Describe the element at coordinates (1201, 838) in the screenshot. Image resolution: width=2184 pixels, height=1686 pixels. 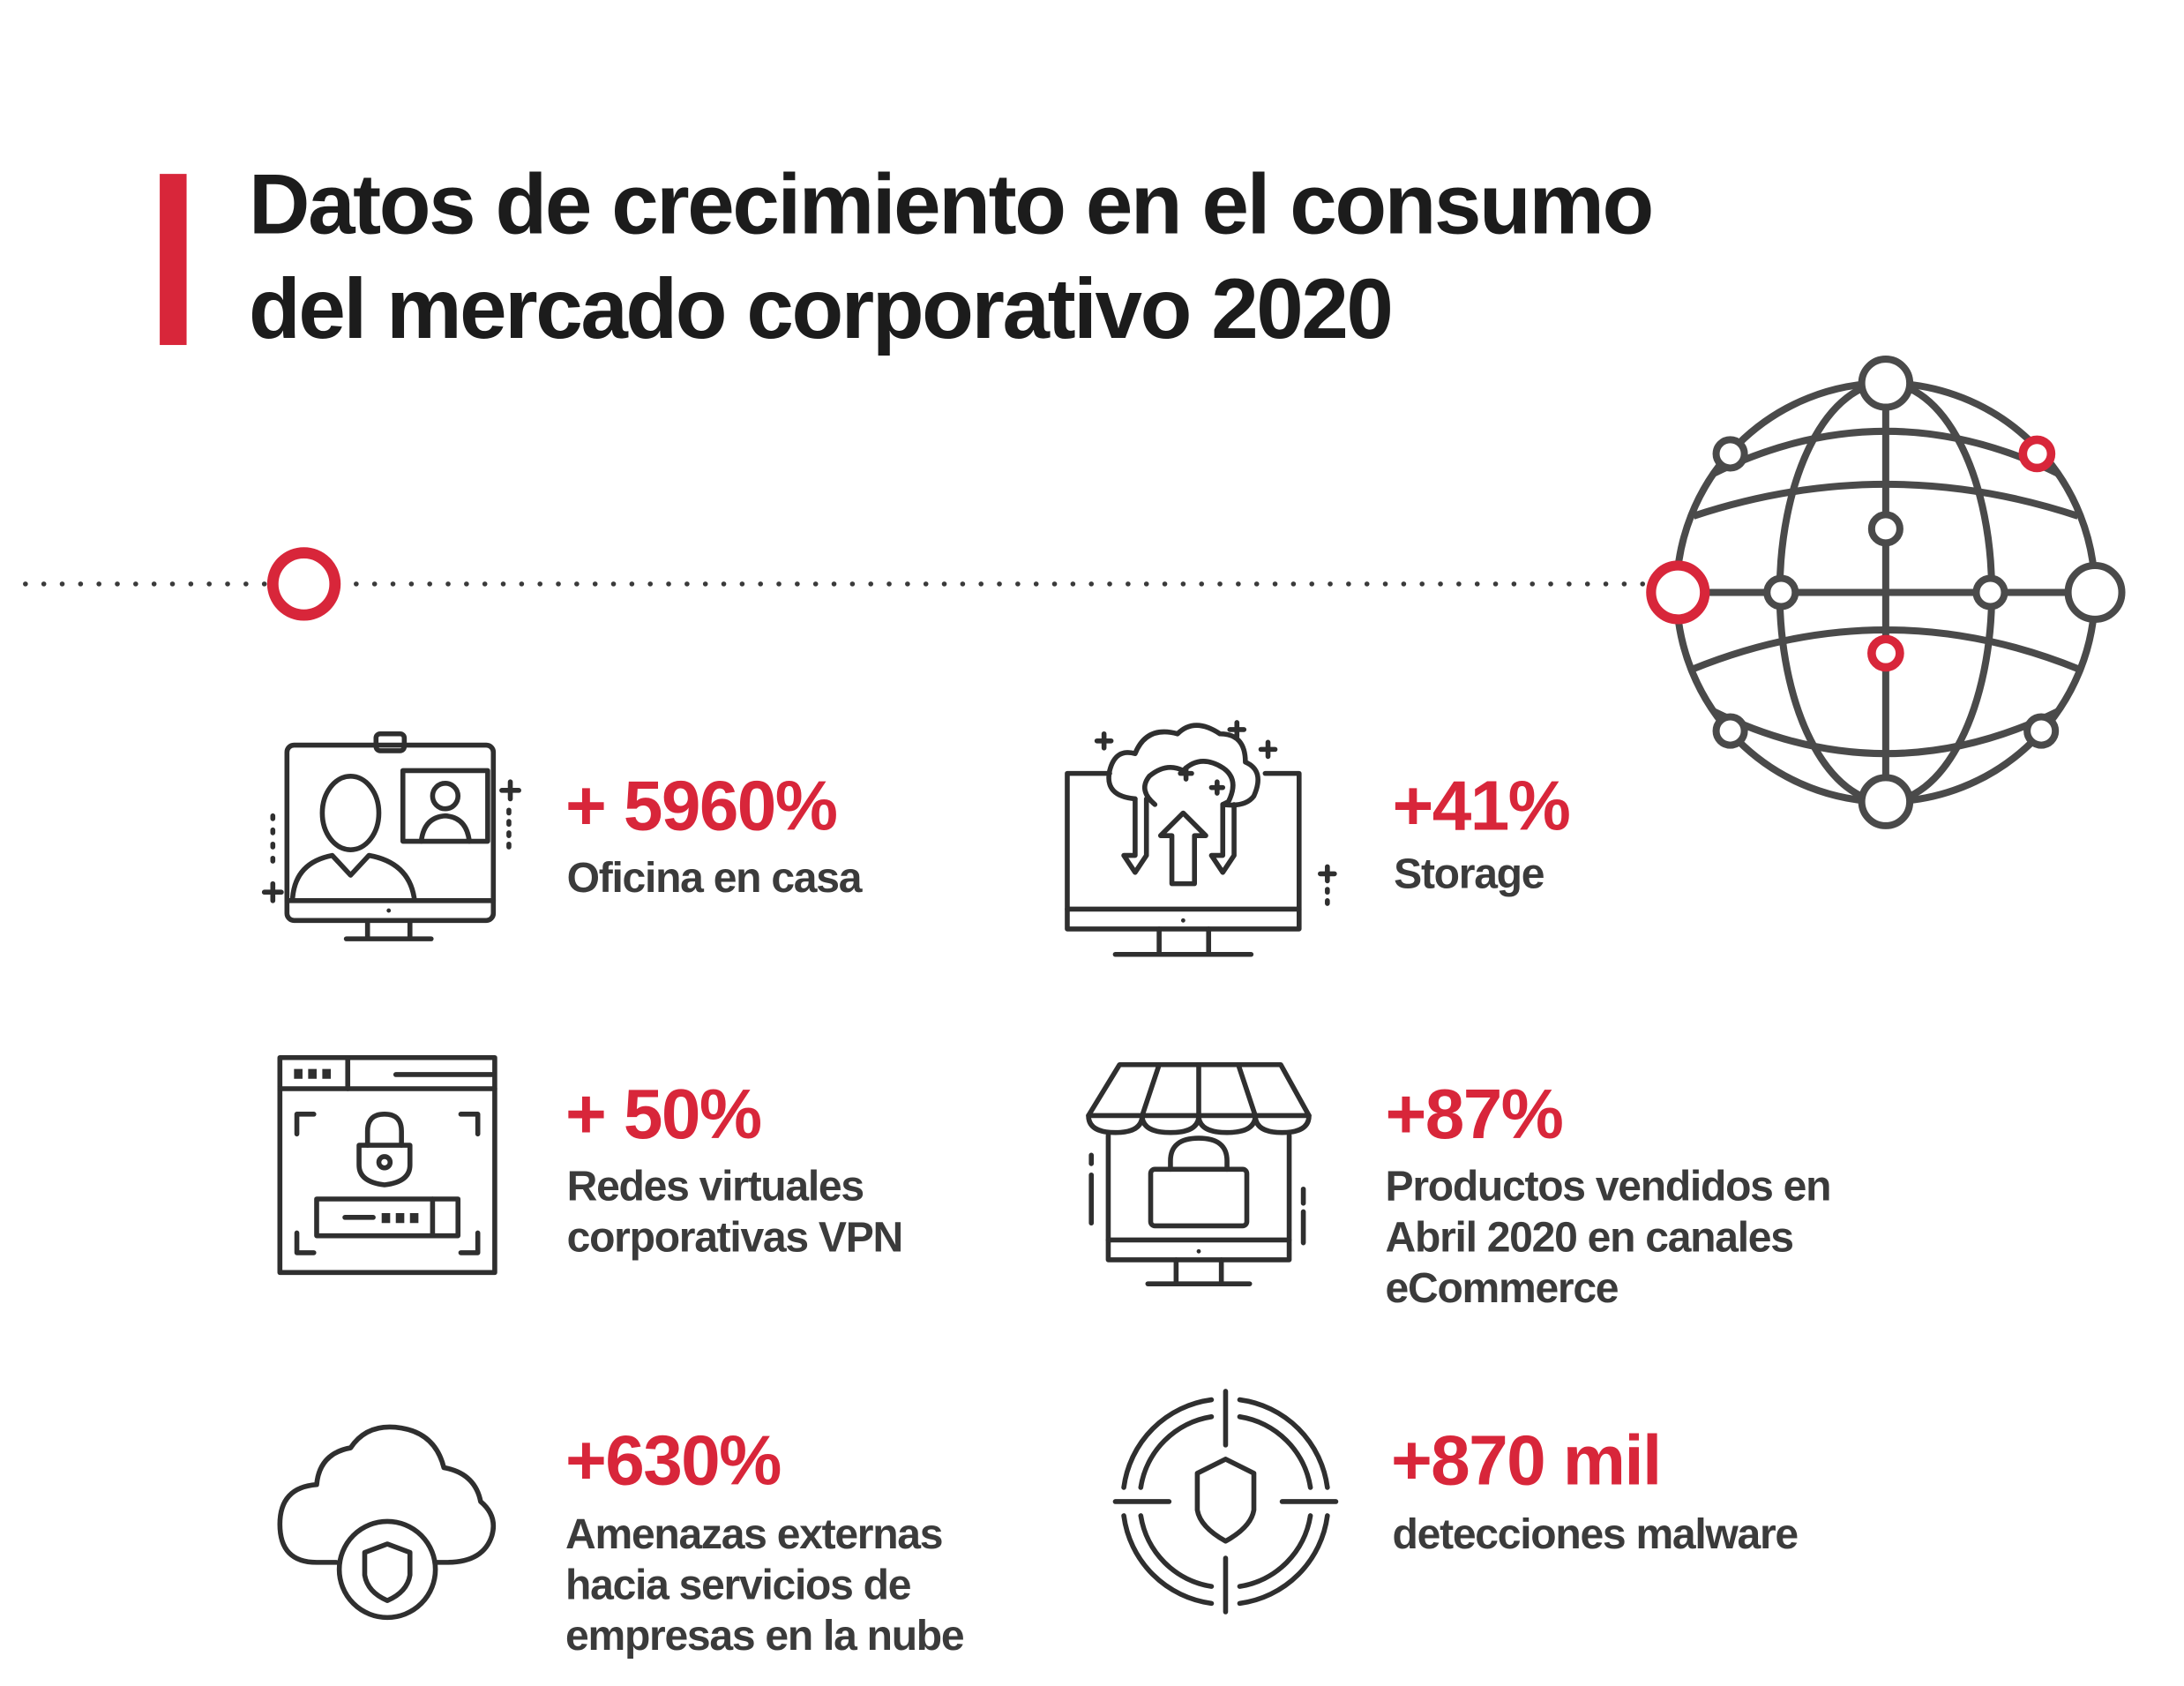
I see `cloud-storage-monitor-icon` at that location.